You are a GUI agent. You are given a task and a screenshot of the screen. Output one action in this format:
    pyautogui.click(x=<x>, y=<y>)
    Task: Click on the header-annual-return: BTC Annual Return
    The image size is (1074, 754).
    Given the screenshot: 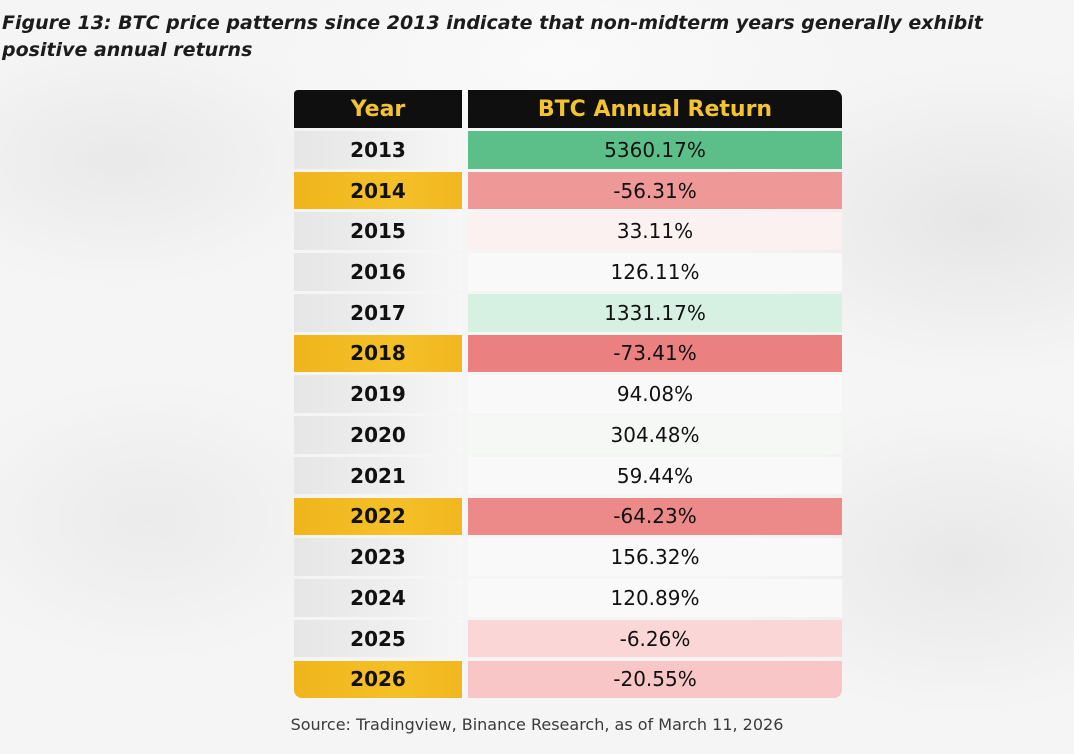 What is the action you would take?
    pyautogui.click(x=655, y=109)
    